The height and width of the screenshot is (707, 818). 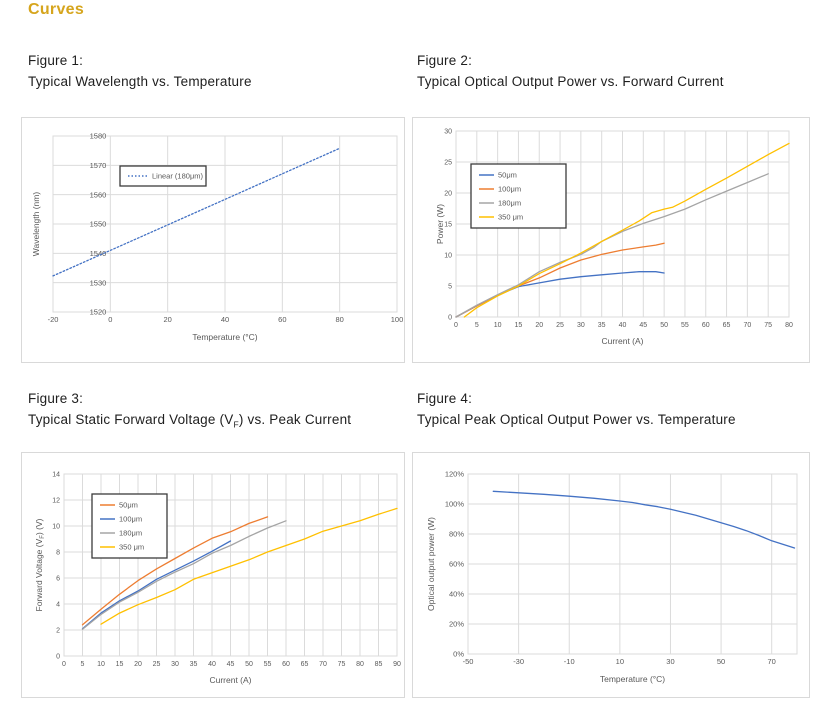 What do you see at coordinates (83, 664) in the screenshot?
I see `svg-text: 5` at bounding box center [83, 664].